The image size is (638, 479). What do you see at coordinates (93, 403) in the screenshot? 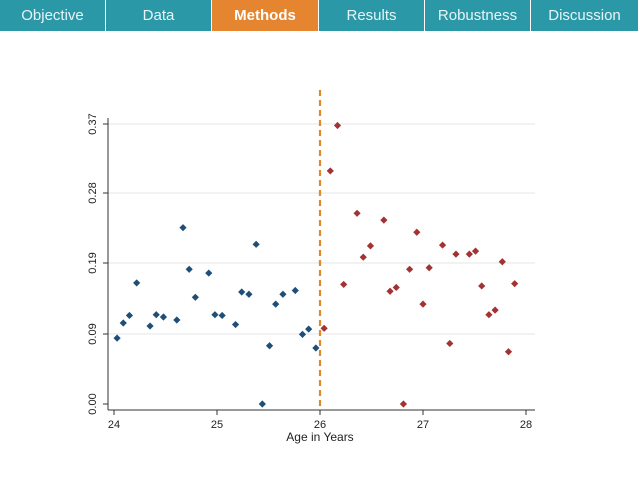
I see `y-tick-label-0.00: 0.00` at bounding box center [93, 403].